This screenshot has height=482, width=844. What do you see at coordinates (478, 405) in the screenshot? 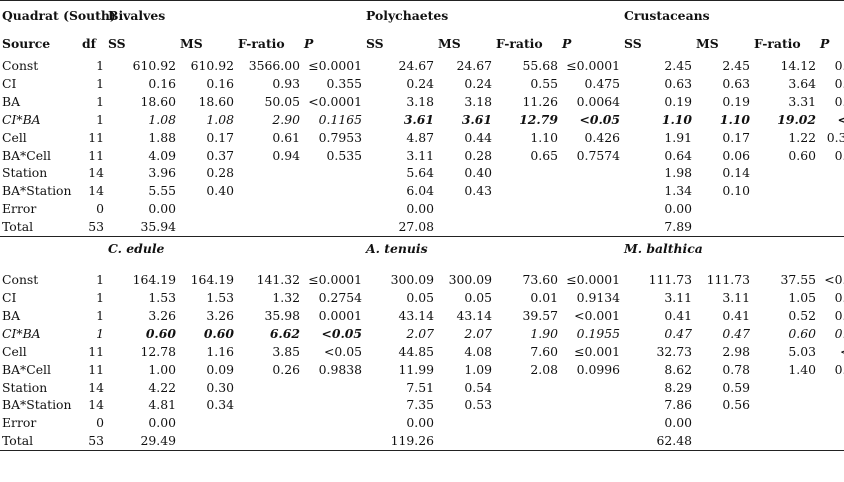
I see `ms-cell: 0.53` at bounding box center [478, 405].